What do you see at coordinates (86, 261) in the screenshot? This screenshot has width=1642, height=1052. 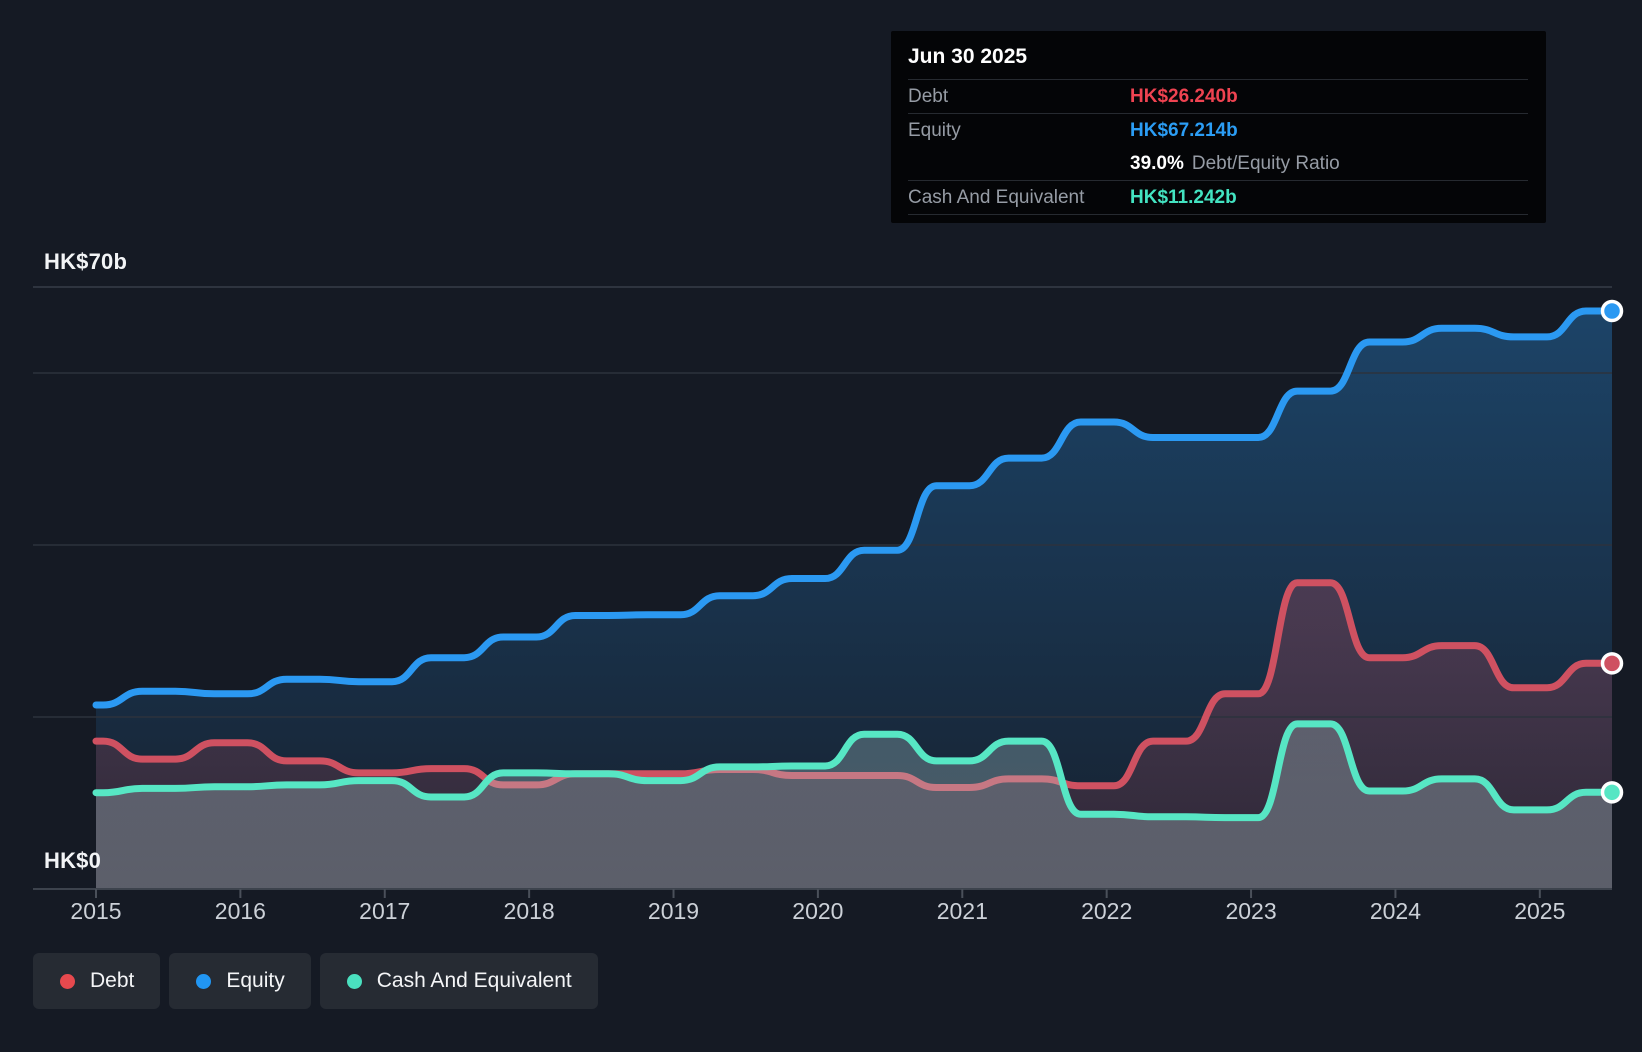 I see `y-axis-top-label: HK$70b` at bounding box center [86, 261].